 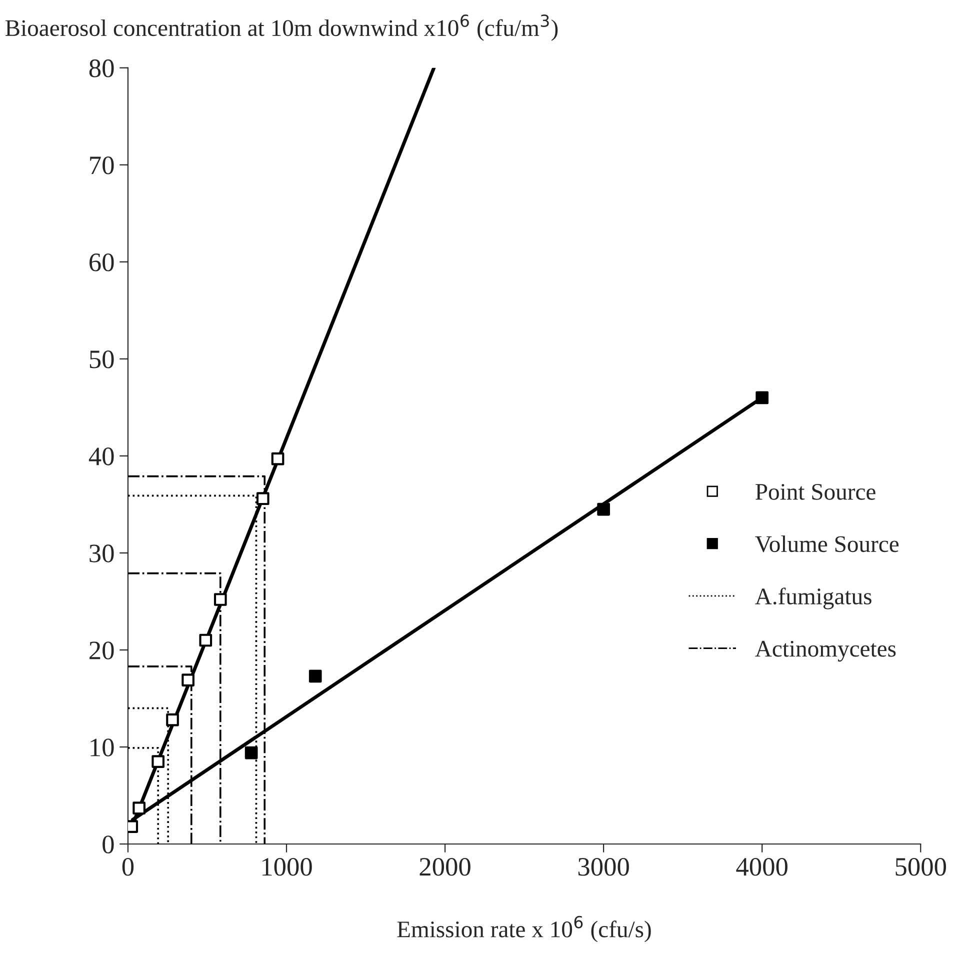 I want to click on x-axis-title: Emission rate x 10$^{6}$ (cfu/s), so click(x=524, y=929).